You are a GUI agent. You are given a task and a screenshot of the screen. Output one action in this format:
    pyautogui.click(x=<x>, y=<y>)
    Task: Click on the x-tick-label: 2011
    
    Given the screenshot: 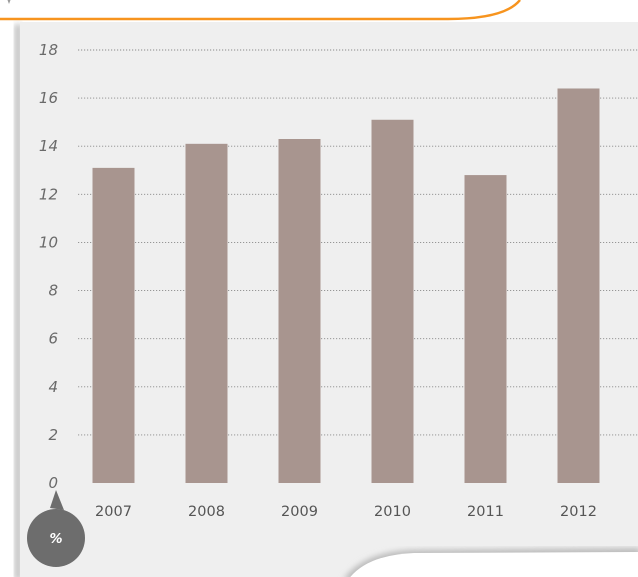 What is the action you would take?
    pyautogui.click(x=485, y=512)
    